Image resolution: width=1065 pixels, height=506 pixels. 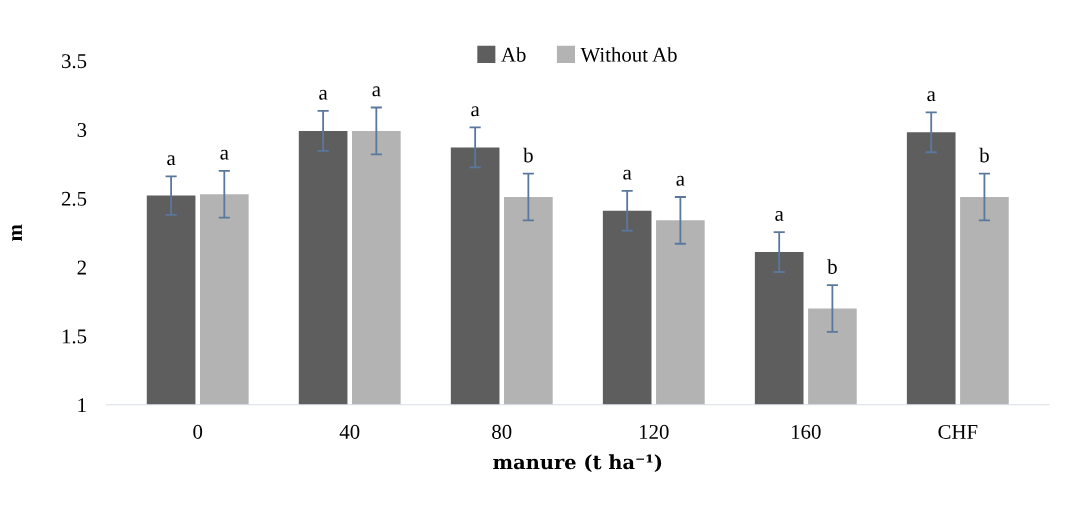 I want to click on y-tick-label: 3, so click(x=82, y=129).